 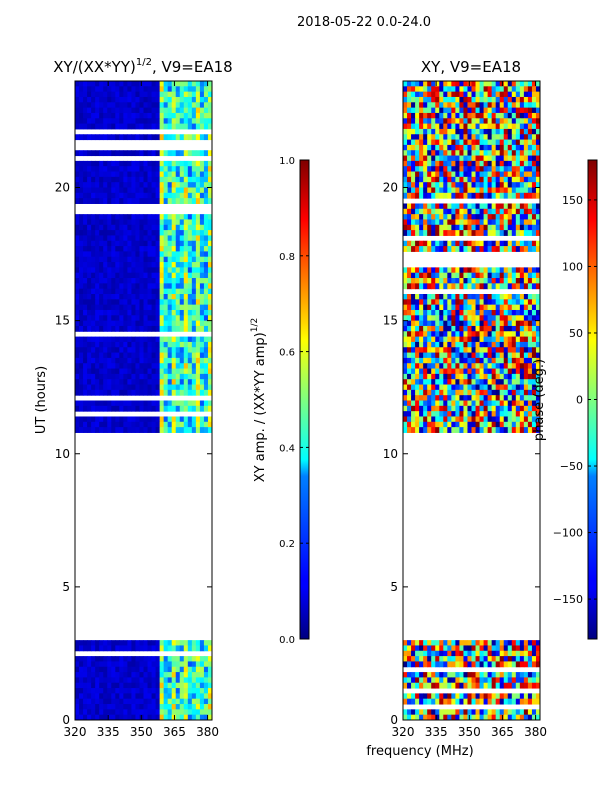 What do you see at coordinates (41, 400) in the screenshot?
I see `left-ylabel: UT (hours)` at bounding box center [41, 400].